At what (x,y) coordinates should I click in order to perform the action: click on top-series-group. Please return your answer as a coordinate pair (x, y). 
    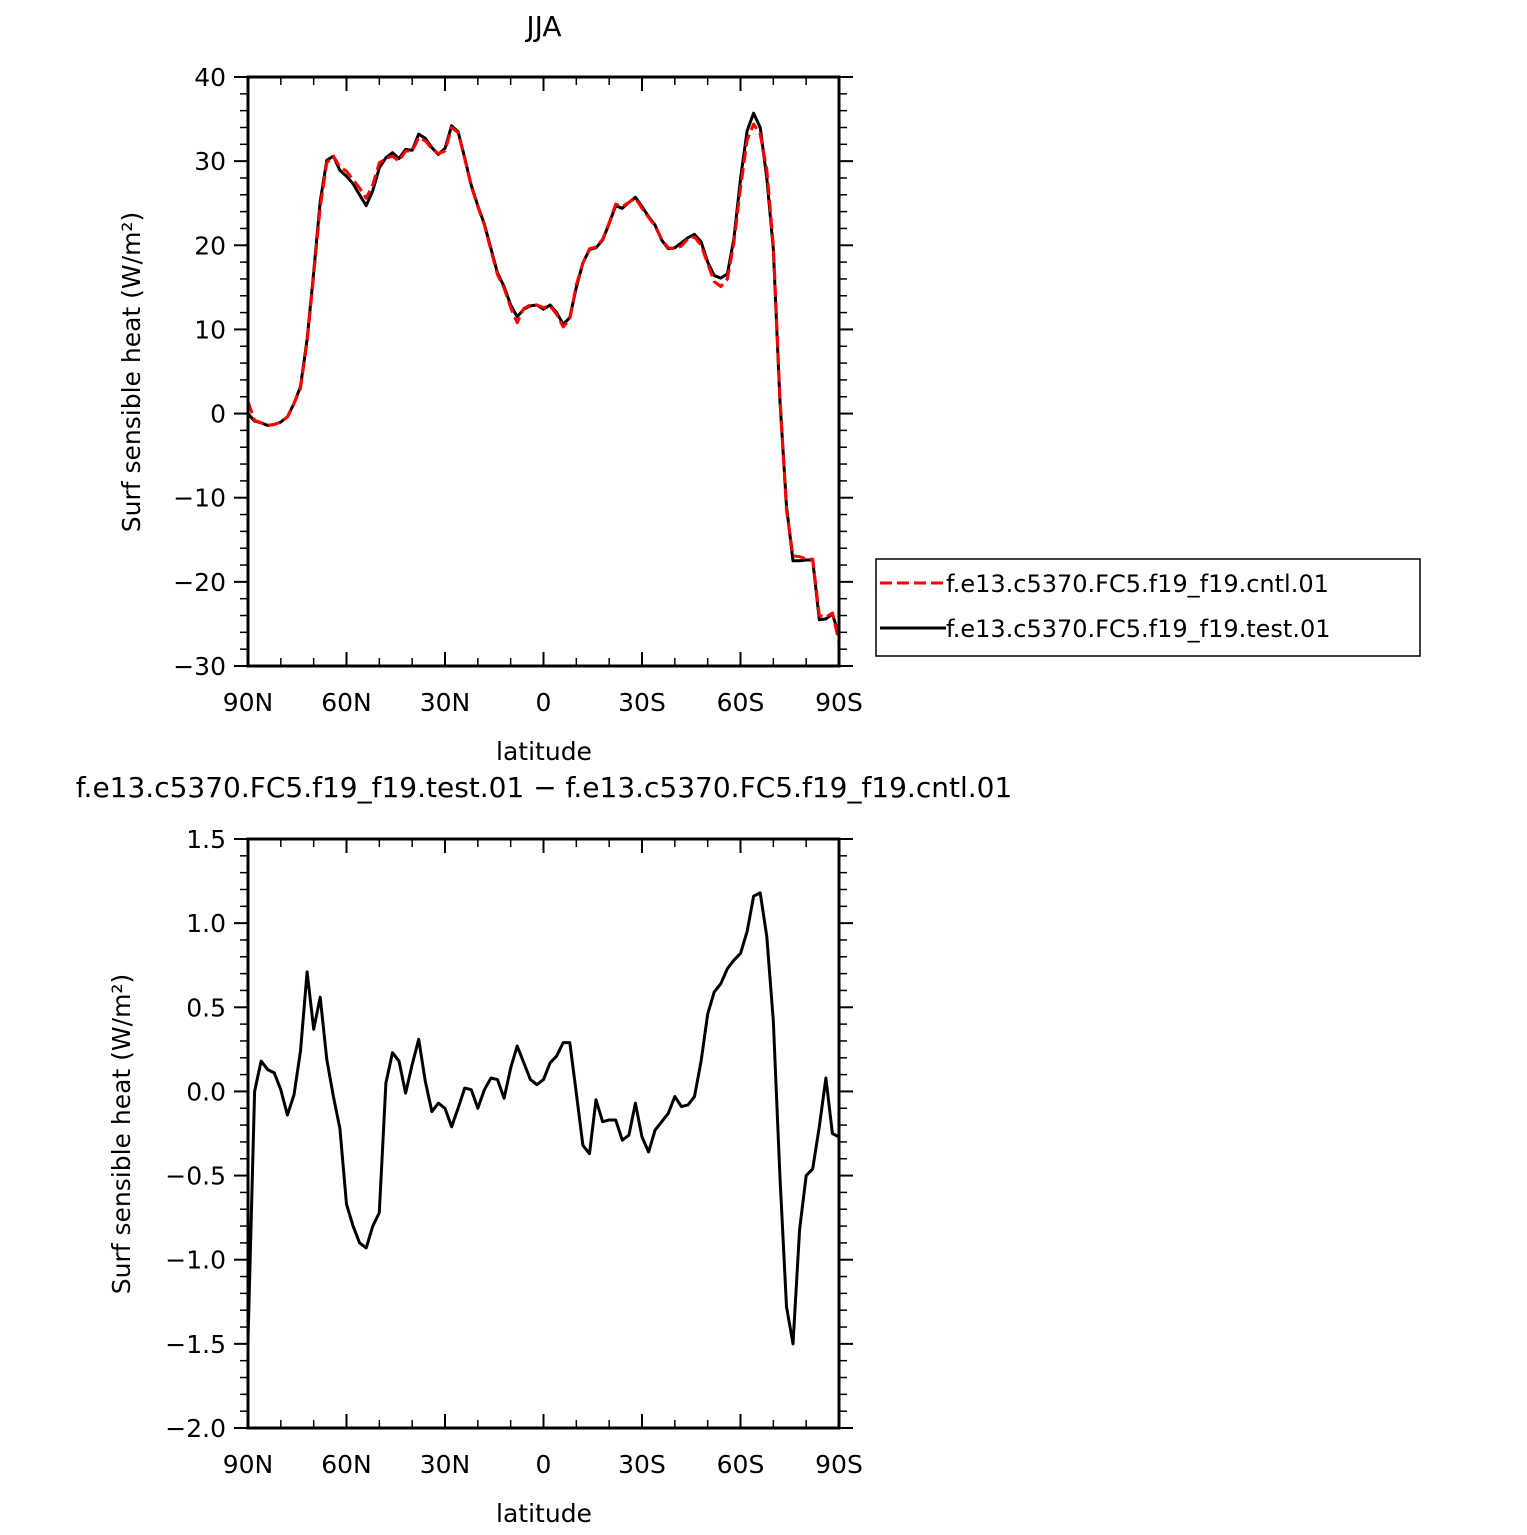
    Looking at the image, I should click on (543, 377).